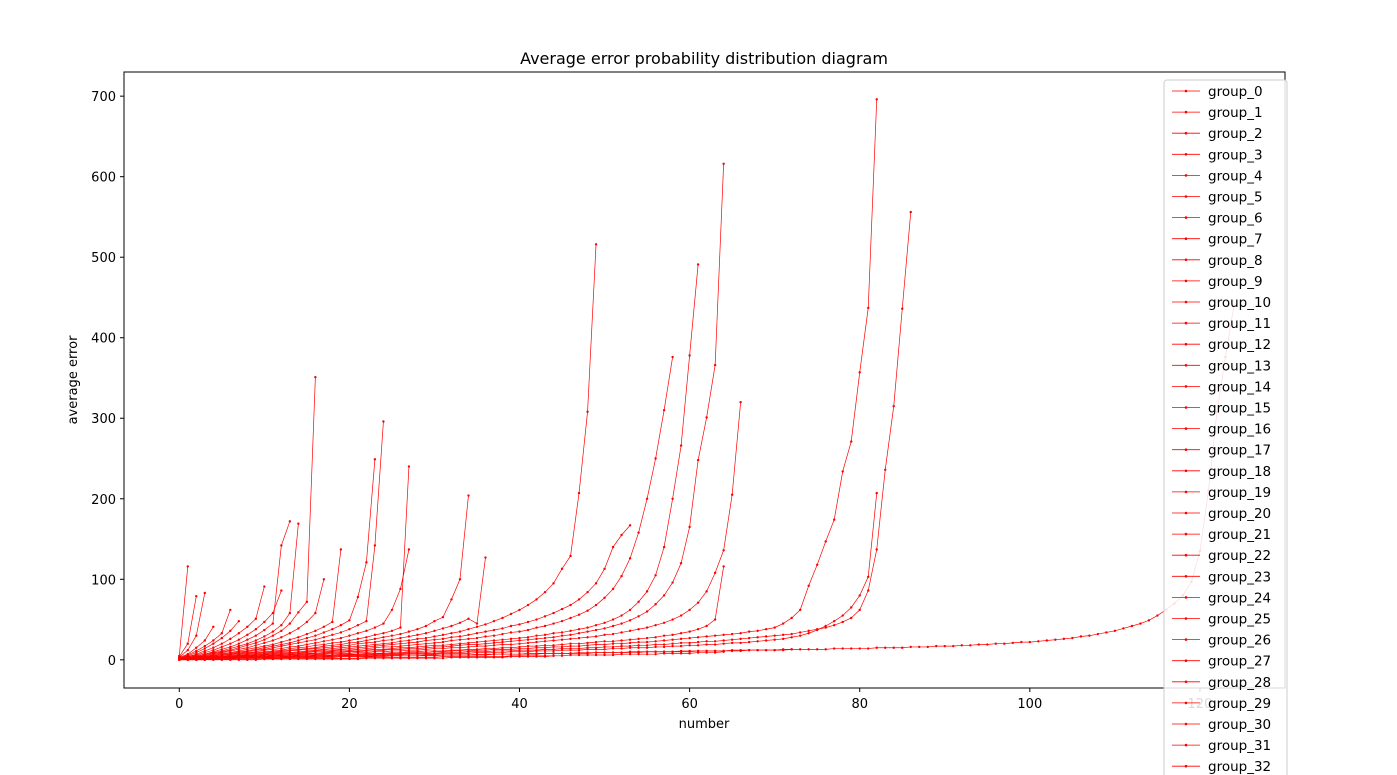 Image resolution: width=1397 pixels, height=775 pixels. What do you see at coordinates (1221, 704) in the screenshot?
I see `legend-item: group_29` at bounding box center [1221, 704].